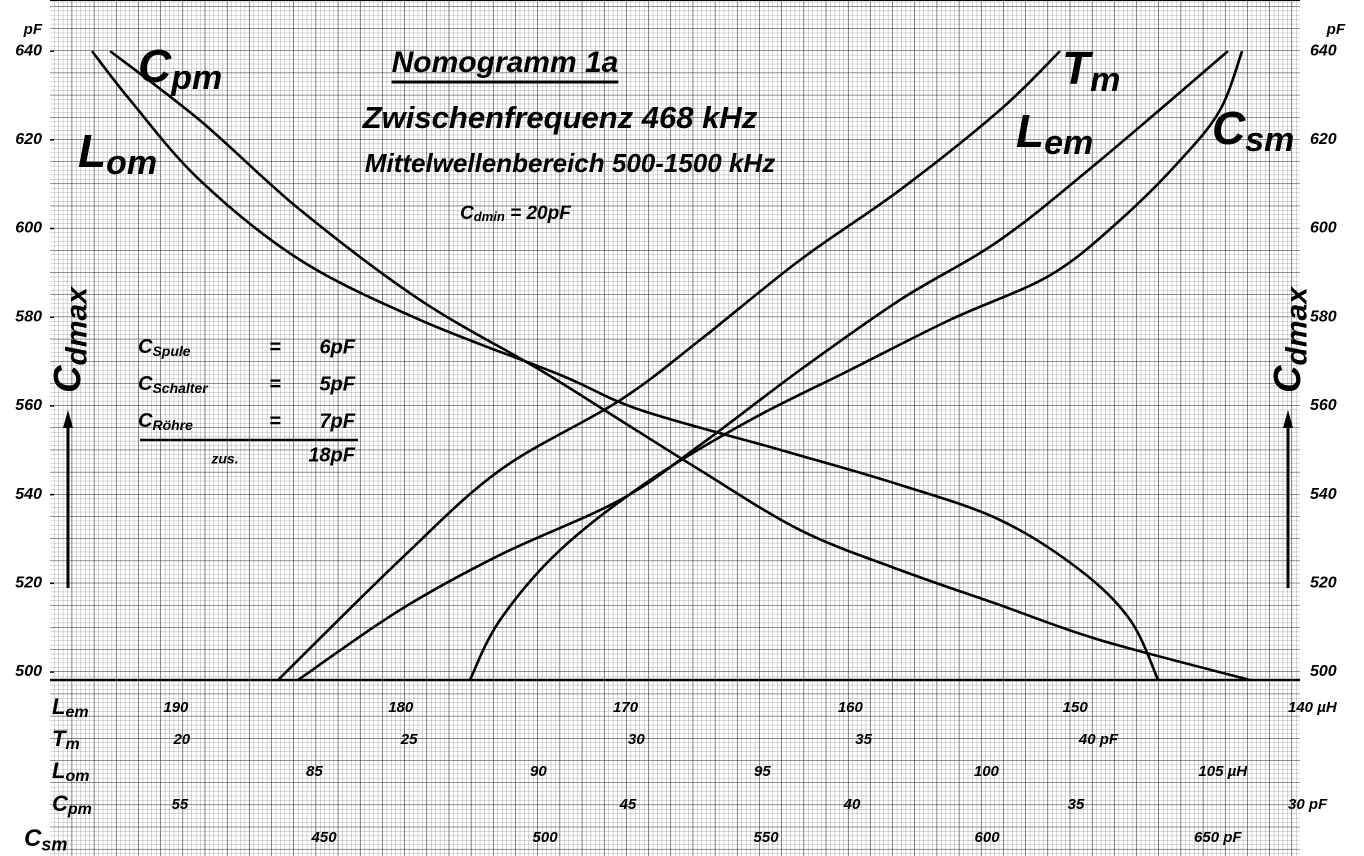  I want to click on note: Cdmin = 20pF, so click(516, 213).